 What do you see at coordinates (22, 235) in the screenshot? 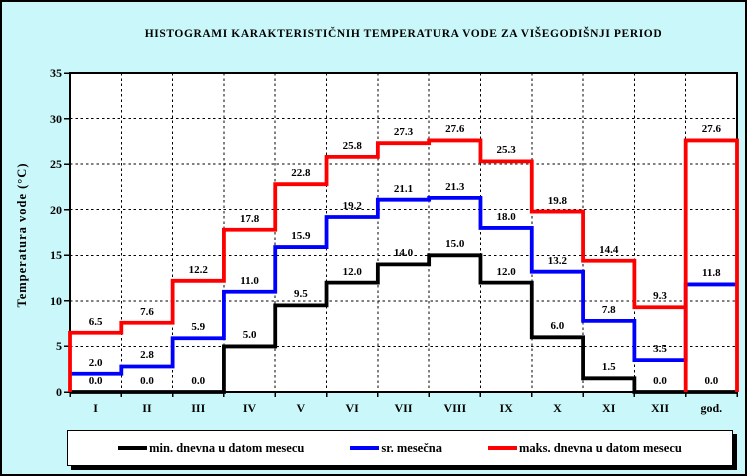
I see `y-axis-title: Temperatura vode (°C)` at bounding box center [22, 235].